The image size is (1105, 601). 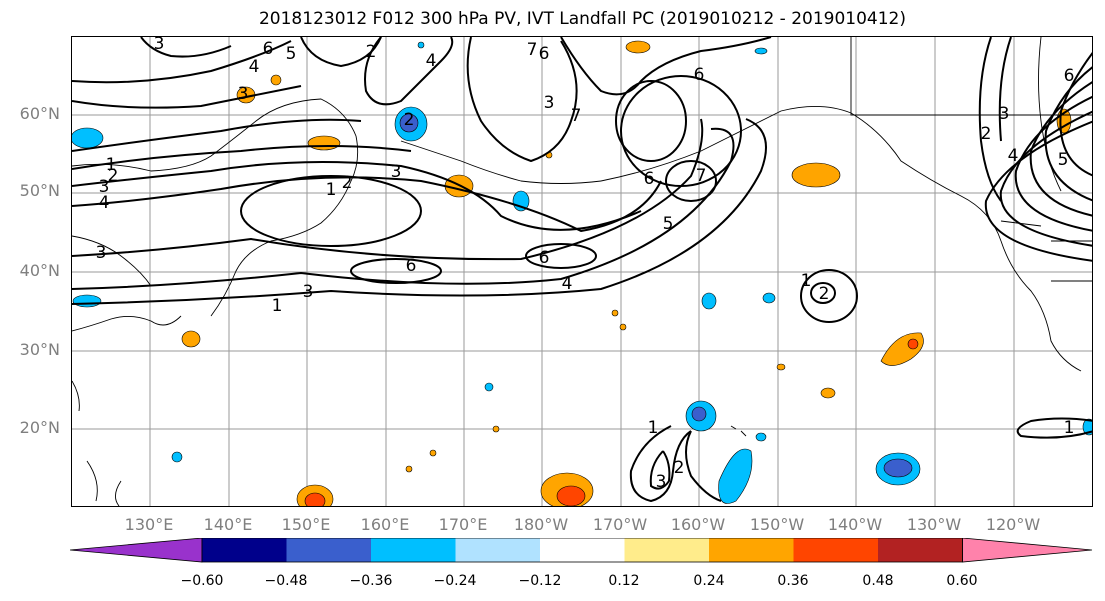 I want to click on lon-label-170w: 170°W, so click(x=620, y=524).